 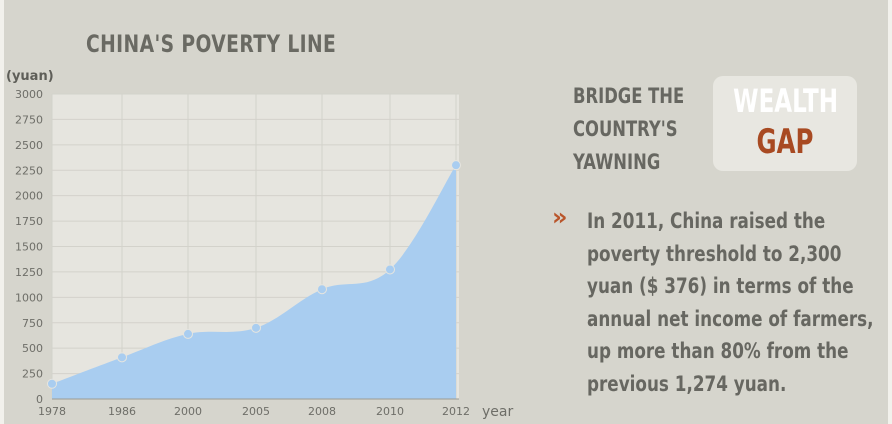 What do you see at coordinates (786, 101) in the screenshot?
I see `badge-wealth-text: WEALTH` at bounding box center [786, 101].